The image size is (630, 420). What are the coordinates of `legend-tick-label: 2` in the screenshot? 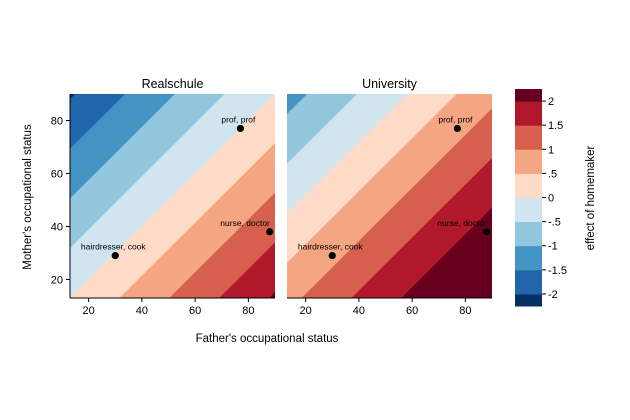 It's located at (551, 102).